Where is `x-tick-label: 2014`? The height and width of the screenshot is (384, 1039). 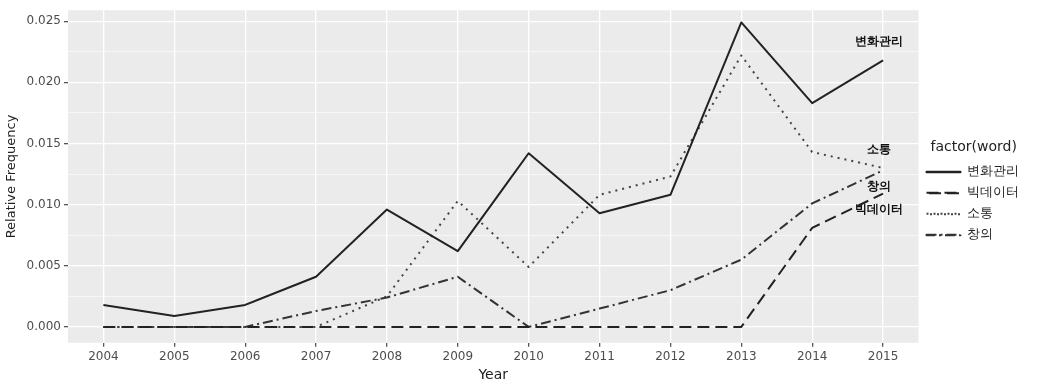 x-tick-label: 2014 is located at coordinates (812, 356).